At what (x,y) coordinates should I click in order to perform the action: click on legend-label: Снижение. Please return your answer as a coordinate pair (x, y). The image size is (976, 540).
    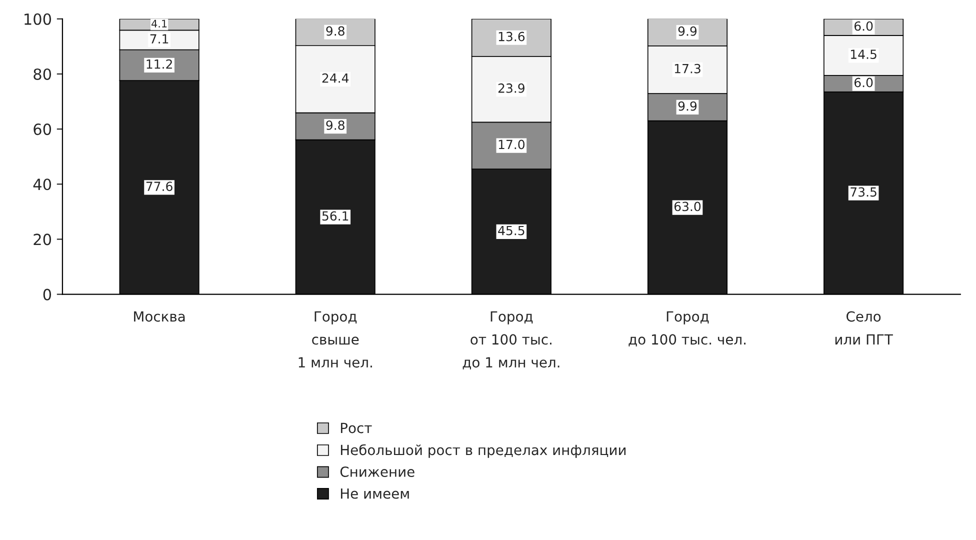
    Looking at the image, I should click on (377, 472).